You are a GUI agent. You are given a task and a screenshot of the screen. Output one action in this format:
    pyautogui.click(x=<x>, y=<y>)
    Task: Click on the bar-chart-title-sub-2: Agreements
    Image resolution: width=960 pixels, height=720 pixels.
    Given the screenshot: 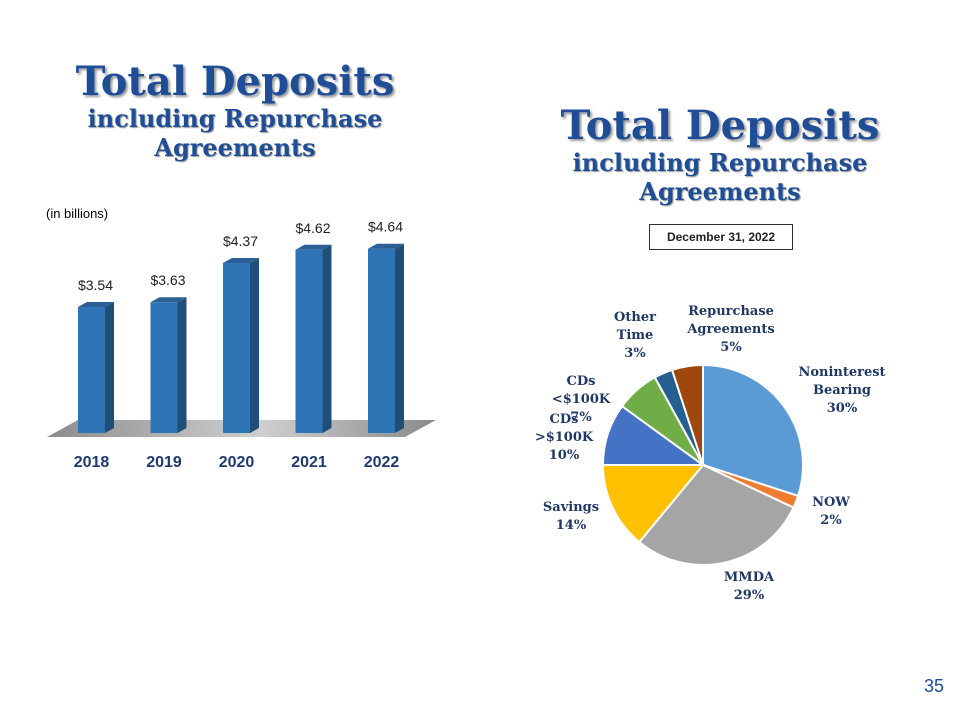 What is the action you would take?
    pyautogui.click(x=235, y=147)
    